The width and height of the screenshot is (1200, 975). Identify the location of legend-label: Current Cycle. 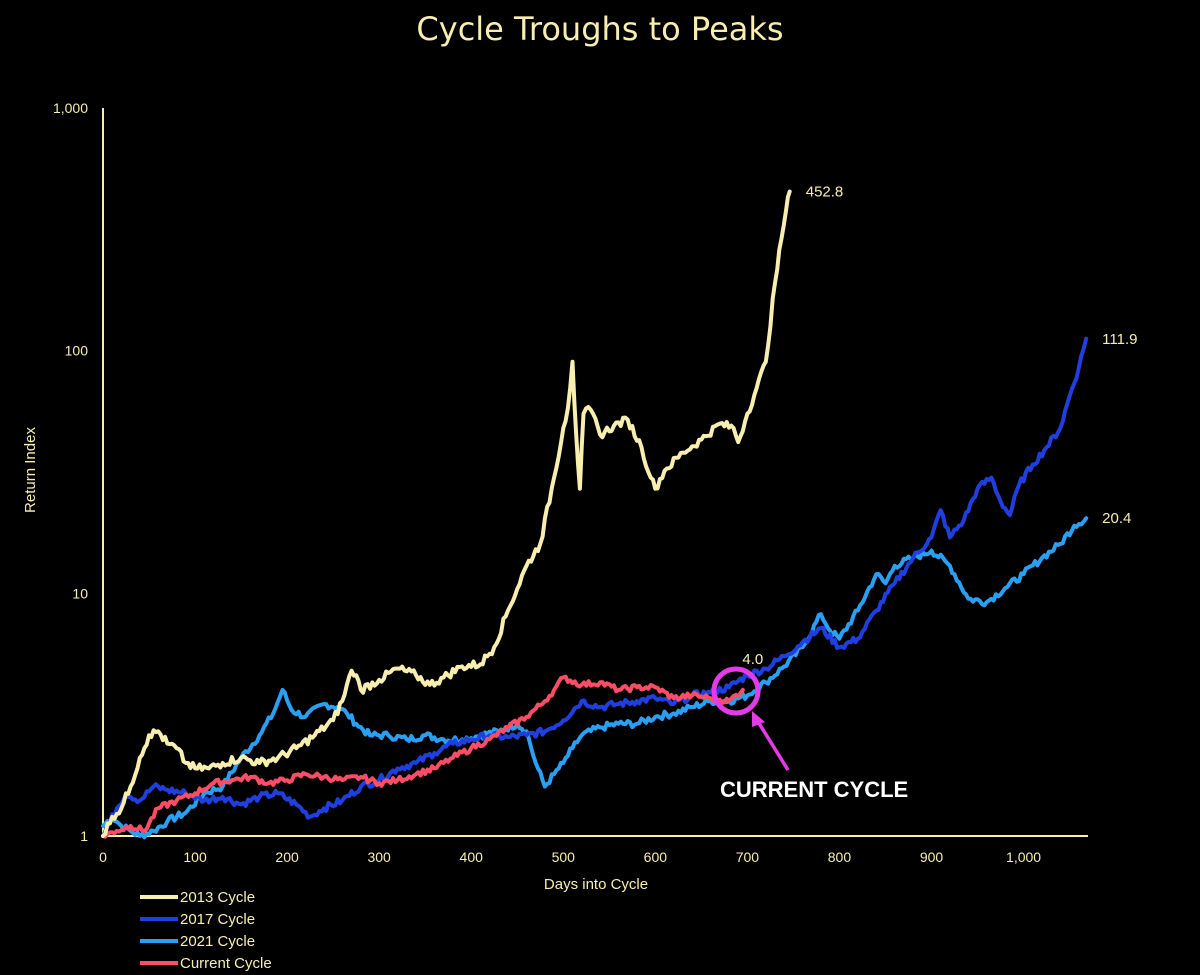
(226, 963).